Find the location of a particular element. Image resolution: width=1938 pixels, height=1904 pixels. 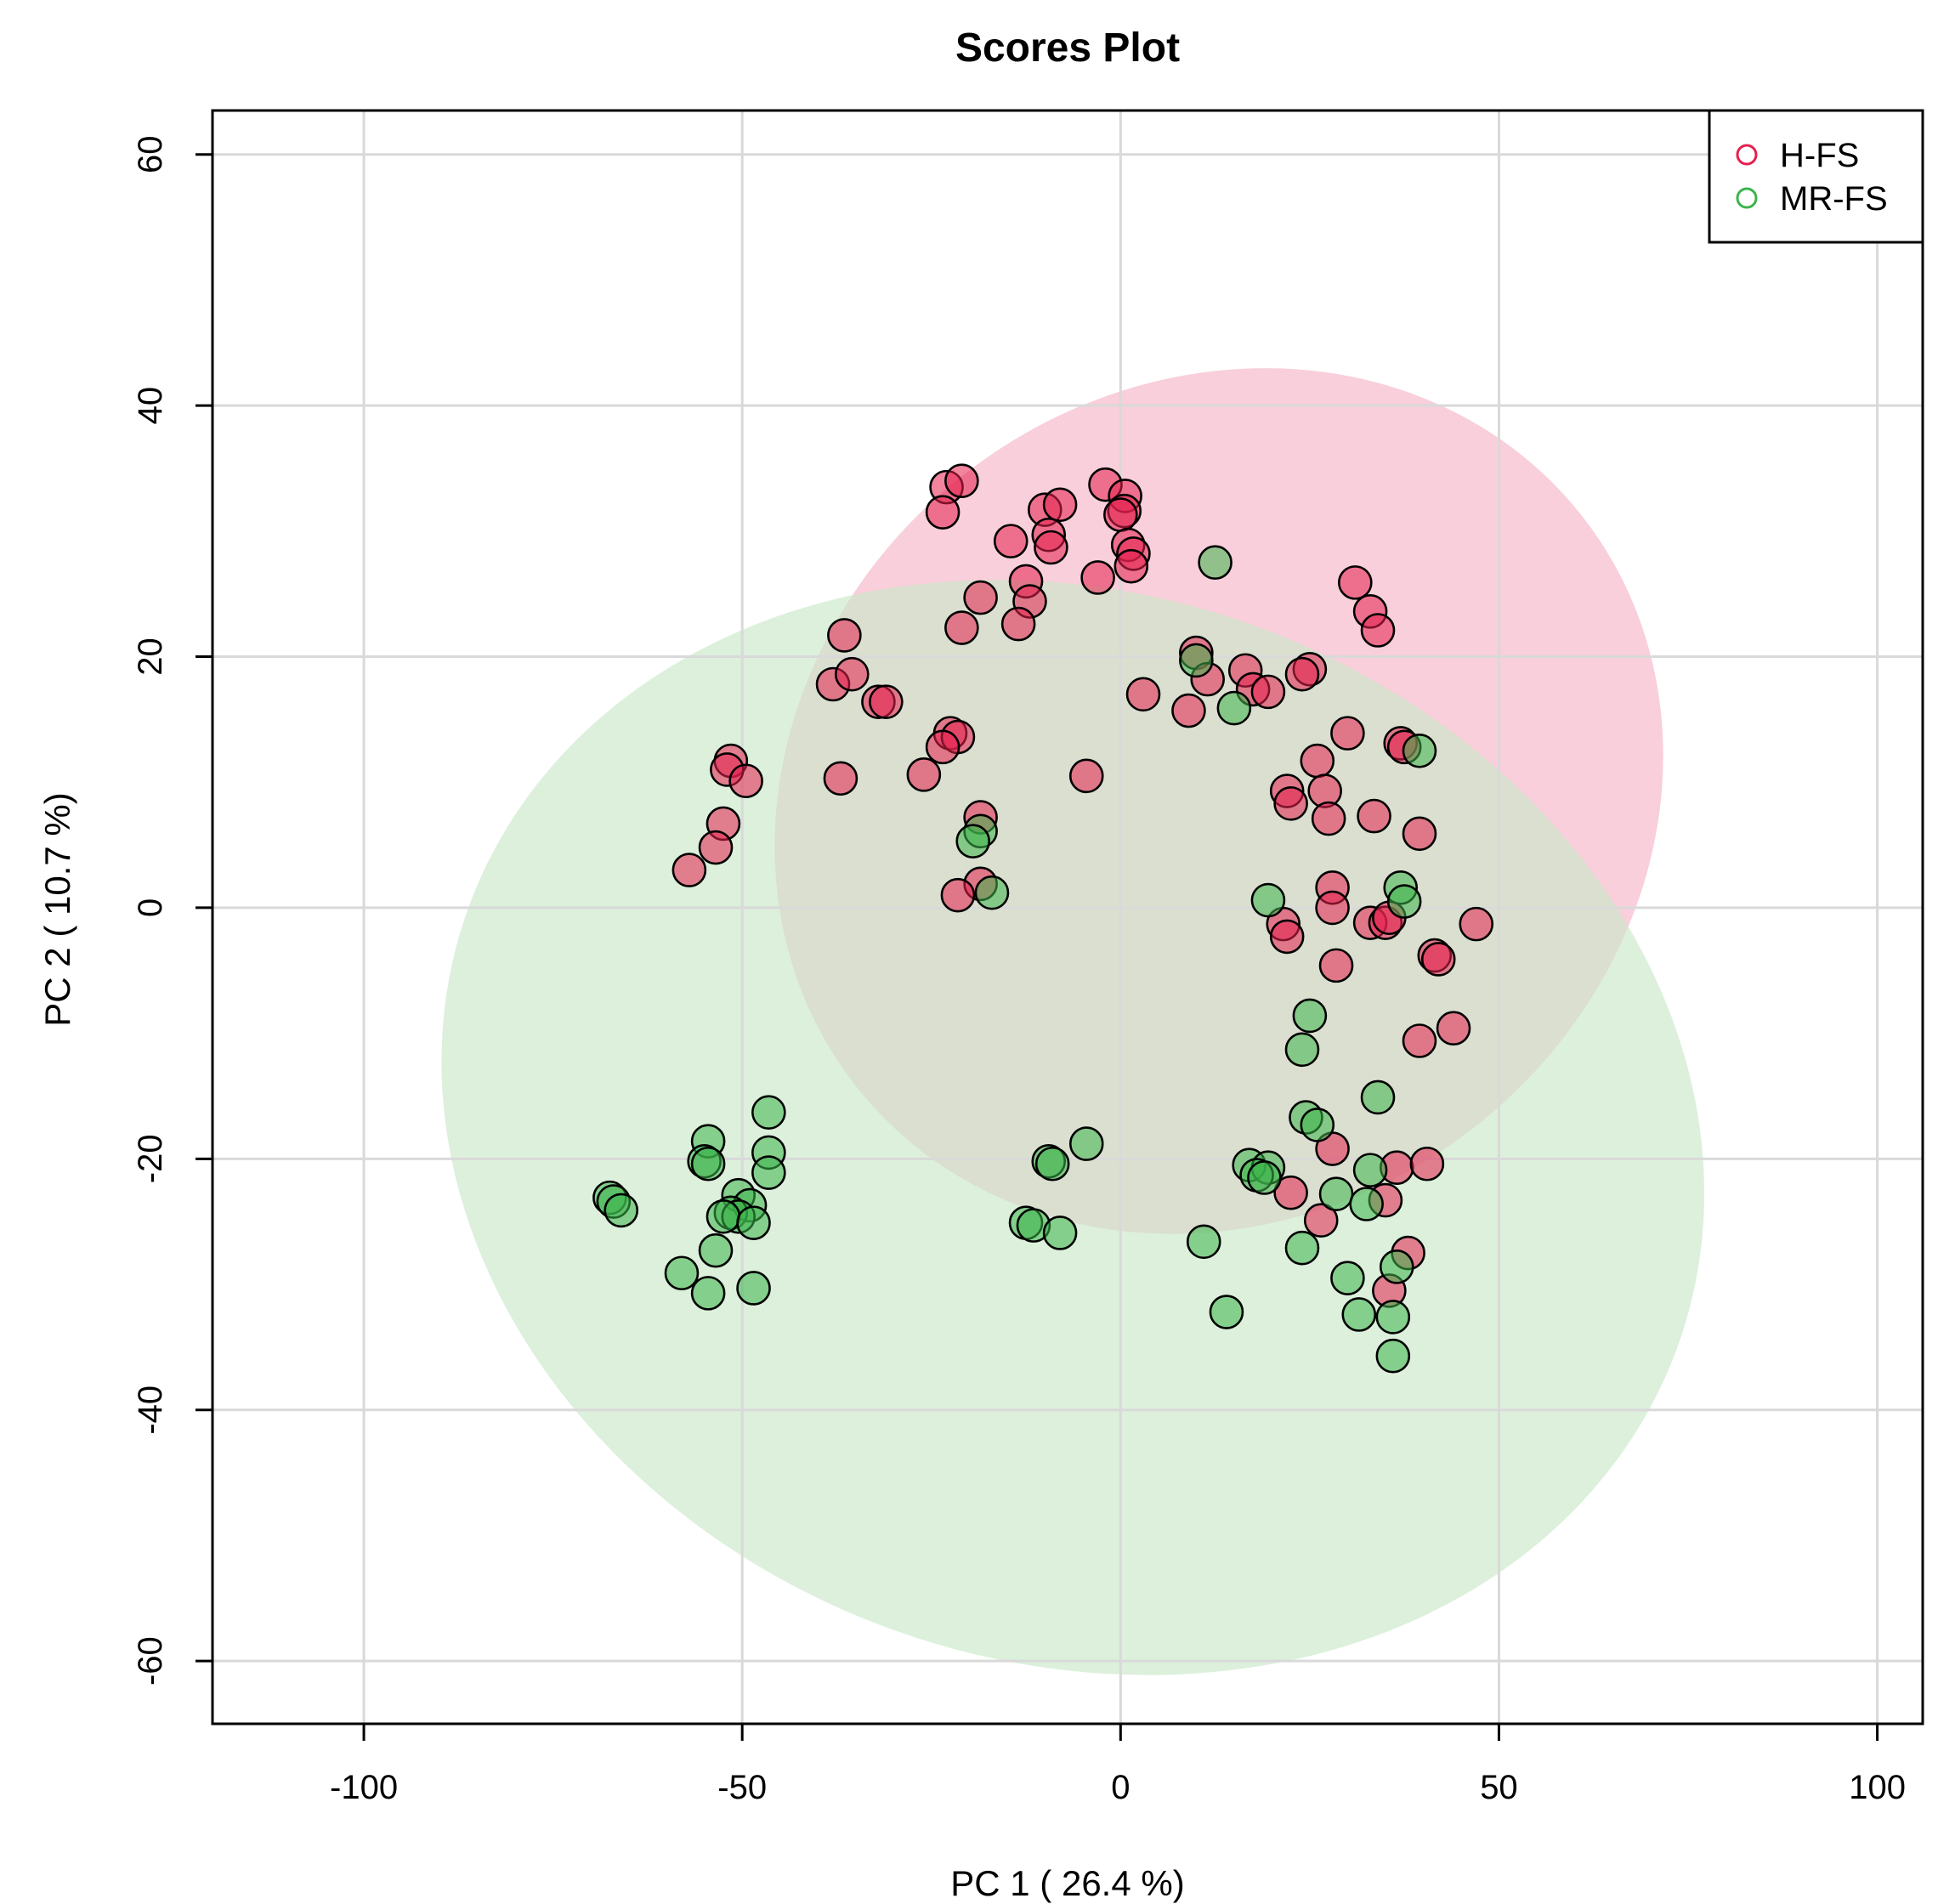

legend-box is located at coordinates (1816, 176).